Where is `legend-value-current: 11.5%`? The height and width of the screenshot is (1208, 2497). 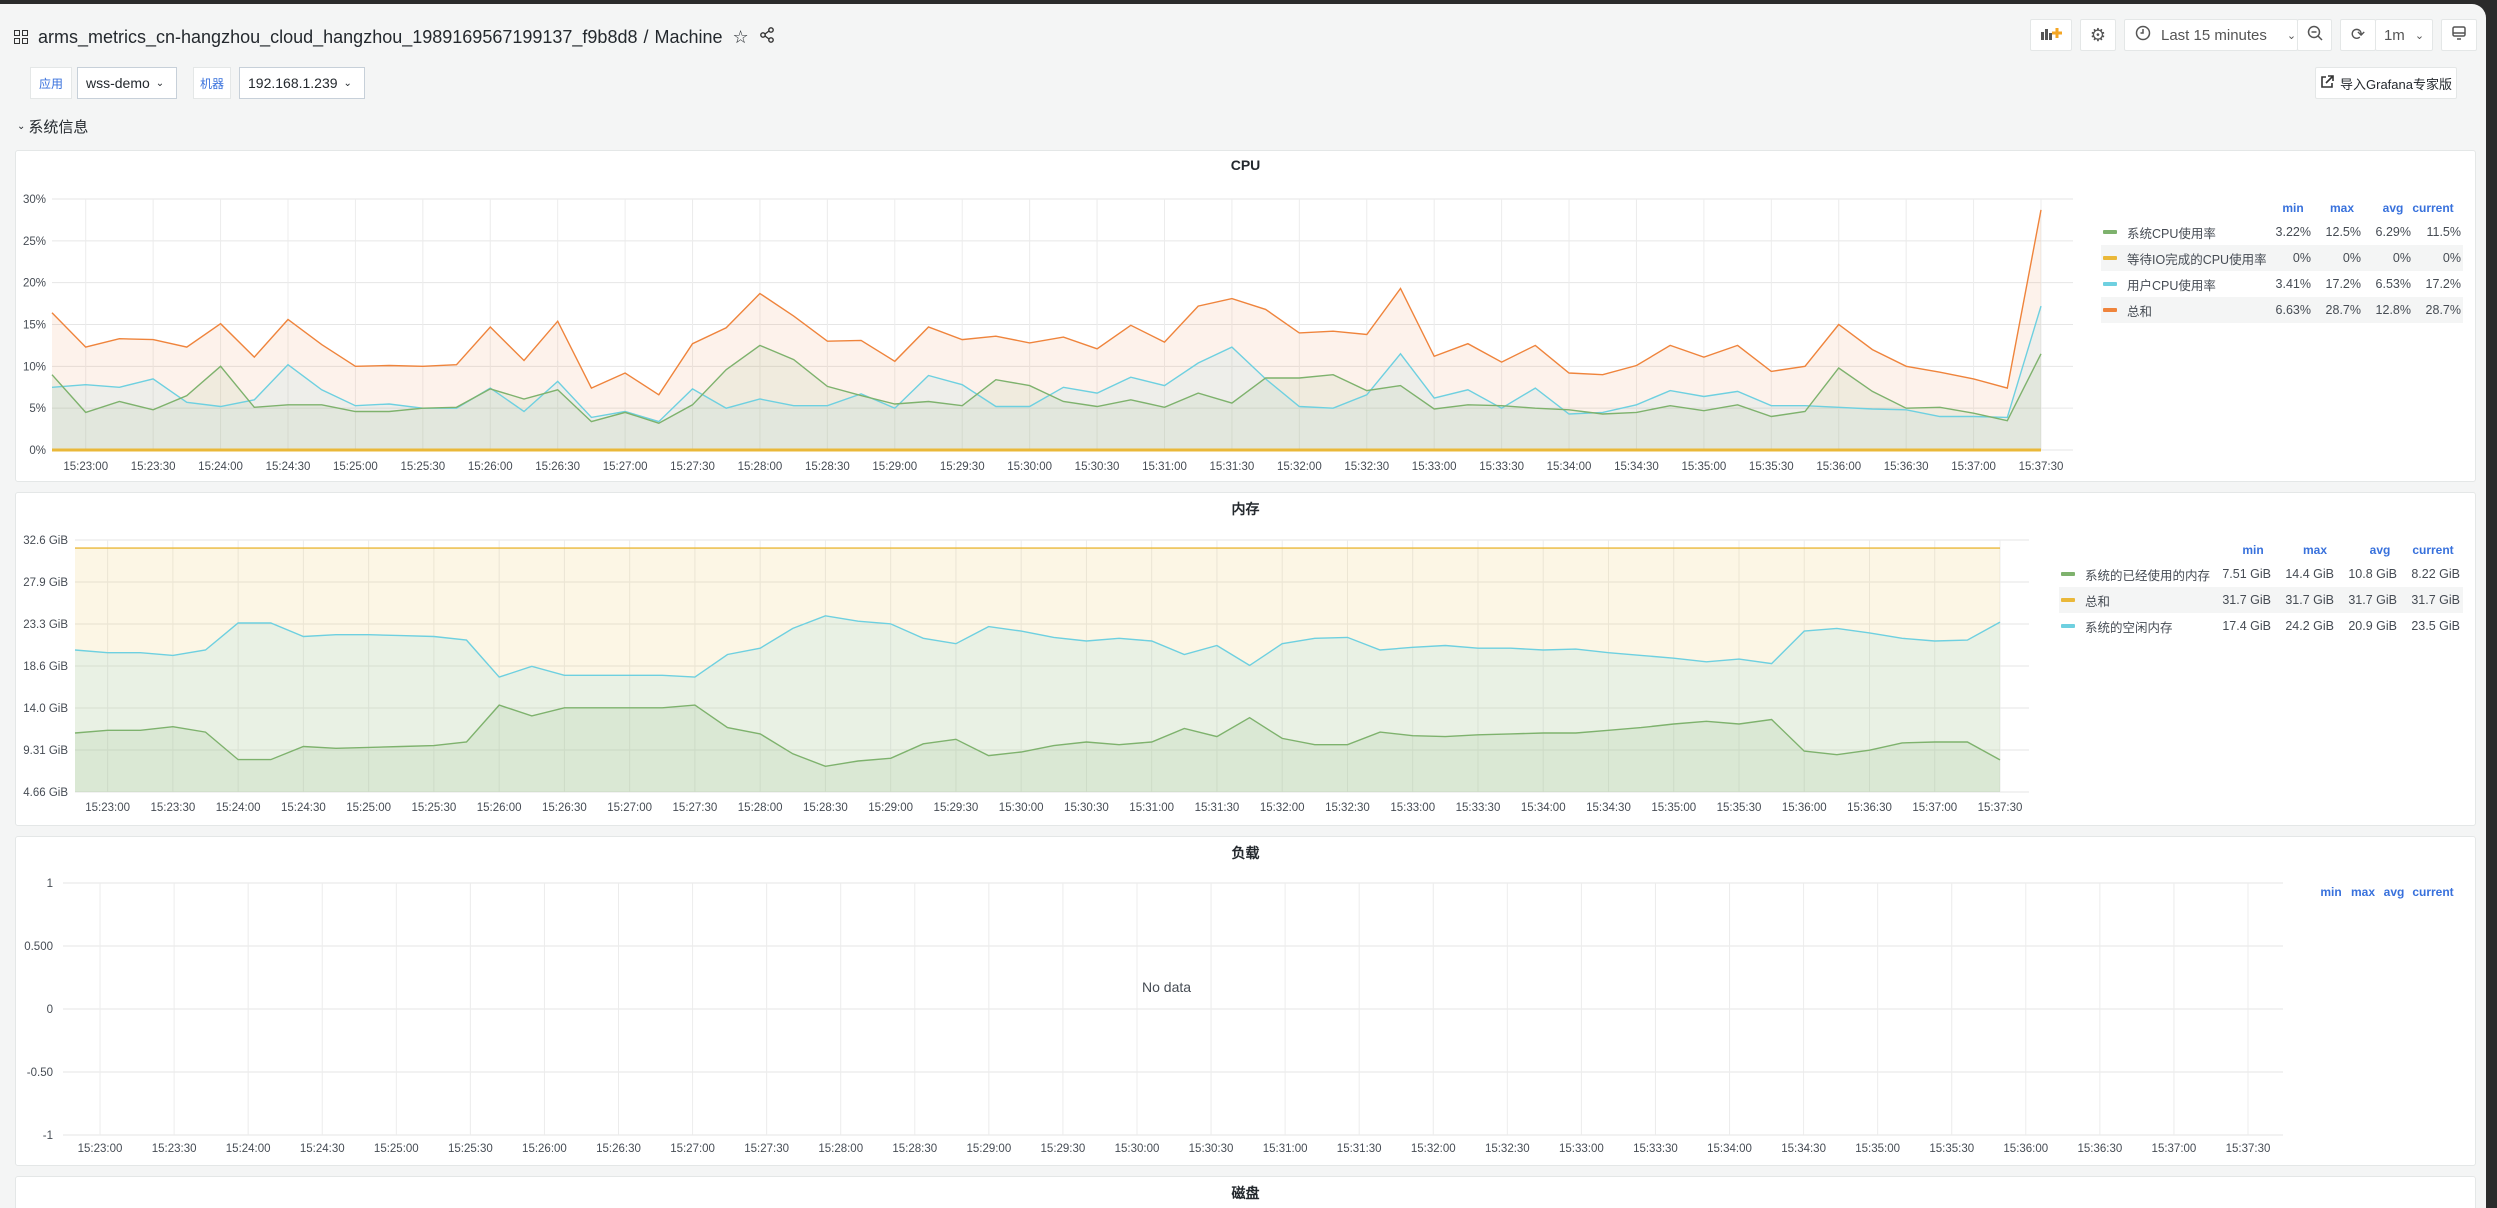
legend-value-current: 11.5% is located at coordinates (2443, 232).